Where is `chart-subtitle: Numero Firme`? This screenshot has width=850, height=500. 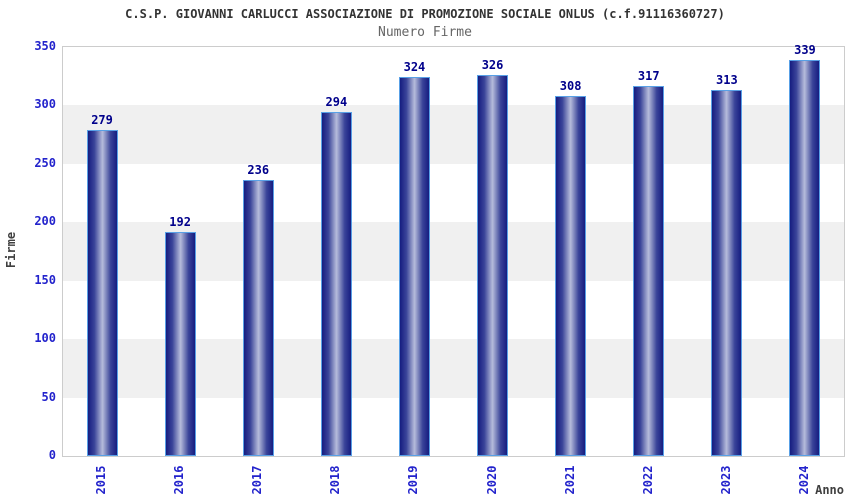 chart-subtitle: Numero Firme is located at coordinates (425, 32).